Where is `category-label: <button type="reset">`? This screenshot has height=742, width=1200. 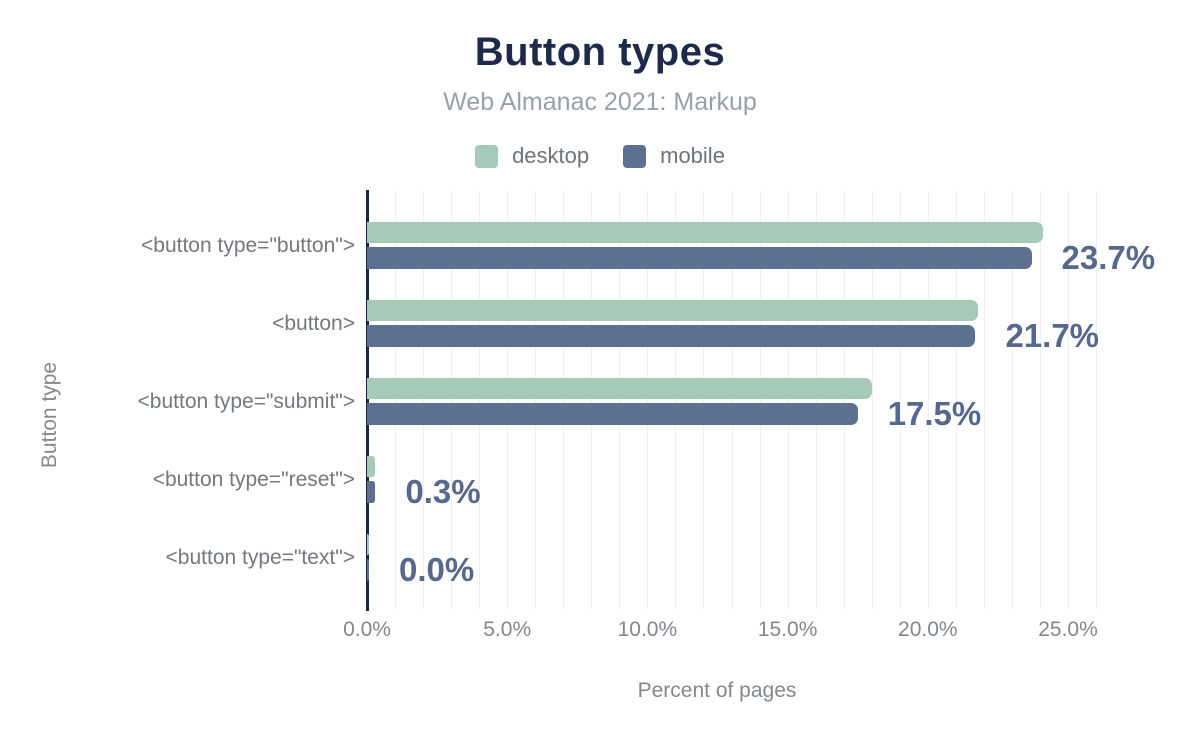 category-label: <button type="reset"> is located at coordinates (253, 479).